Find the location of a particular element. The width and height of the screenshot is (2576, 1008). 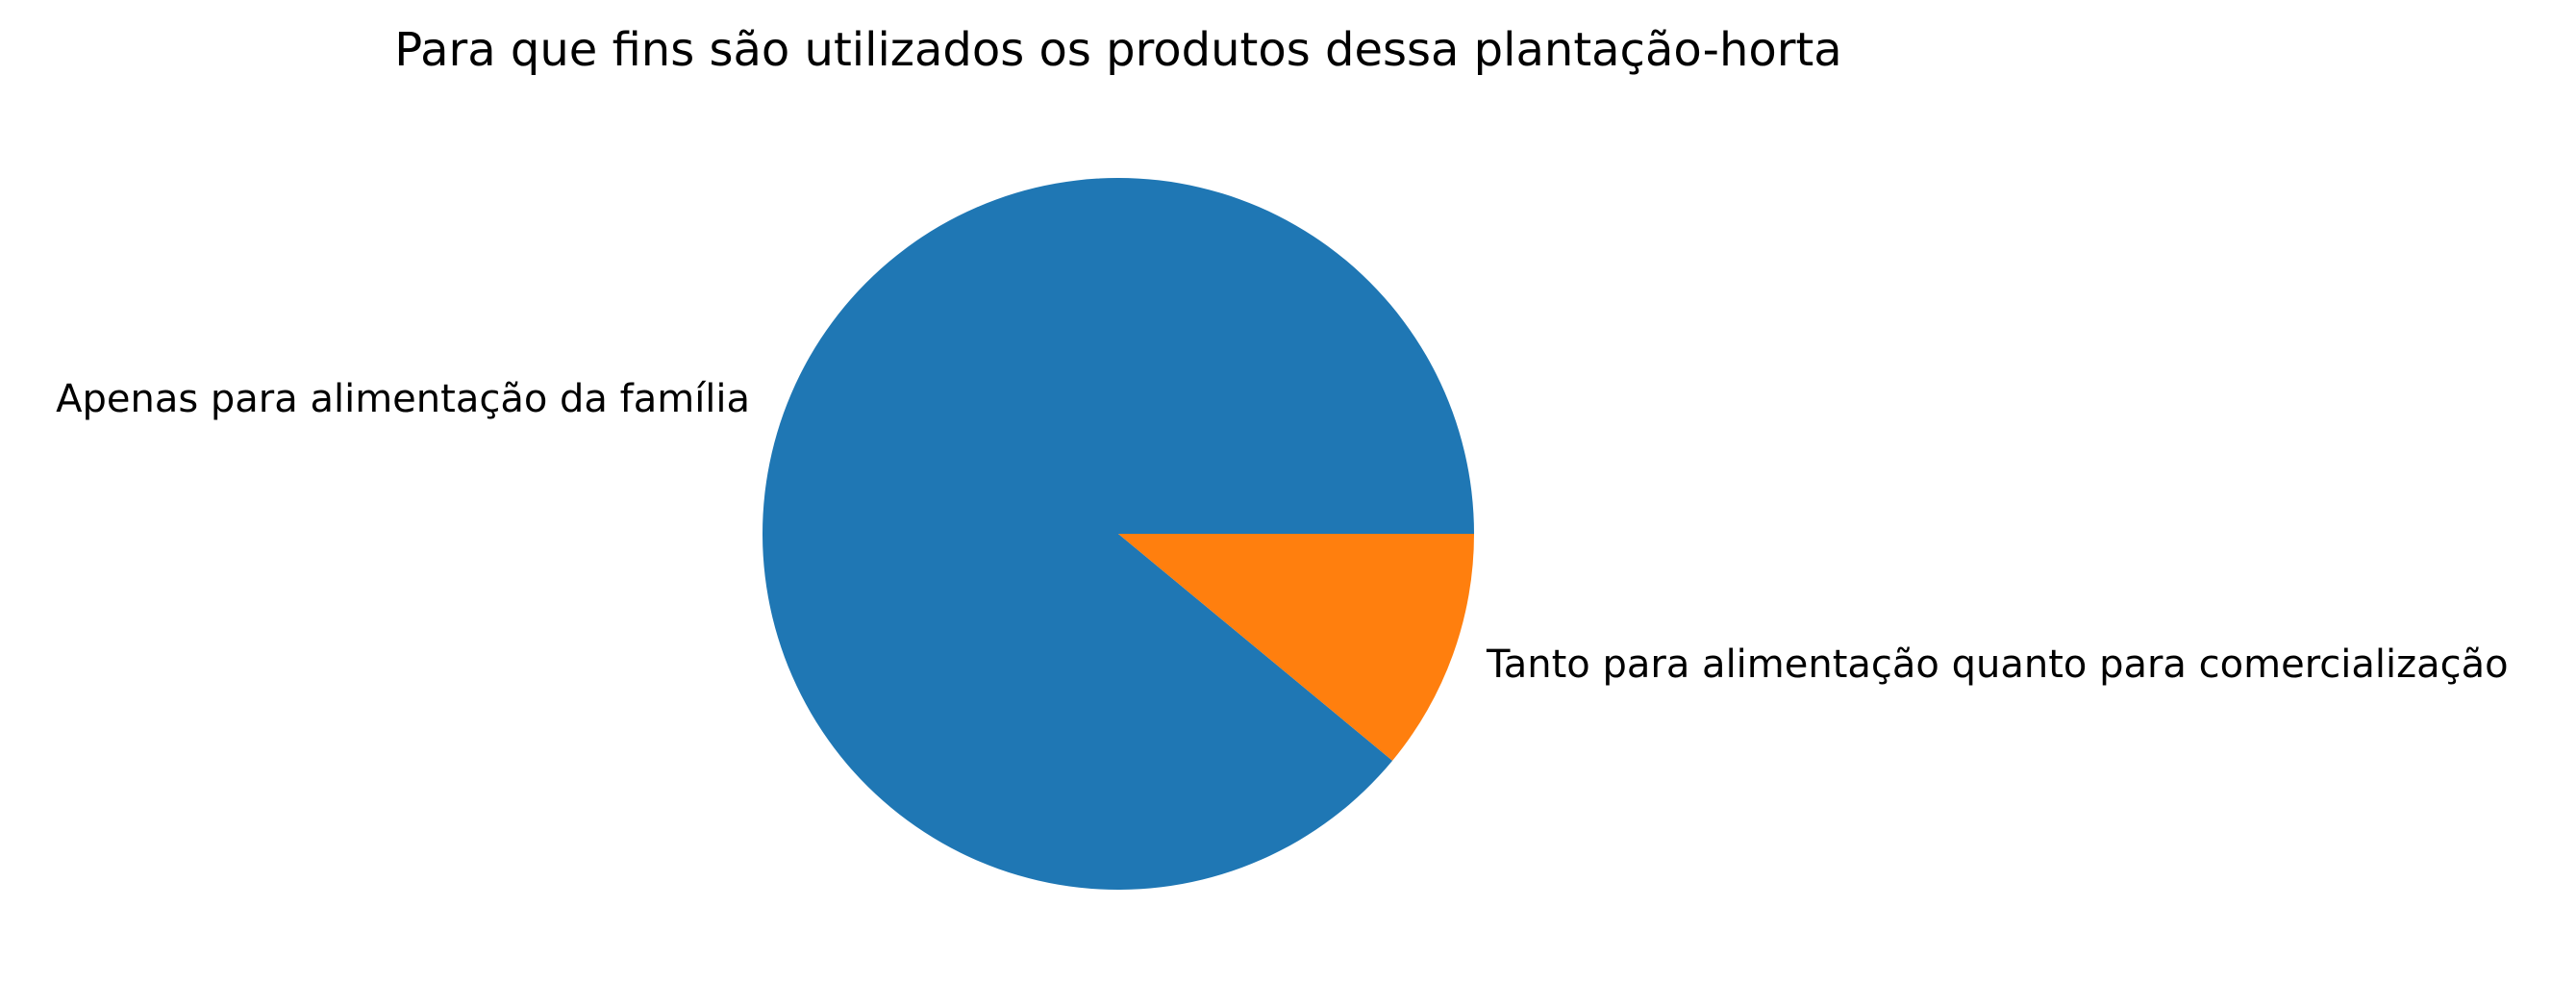

slice-label-apenas-para-alimentacao-da-familia: Apenas para alimentação da família is located at coordinates (403, 399).